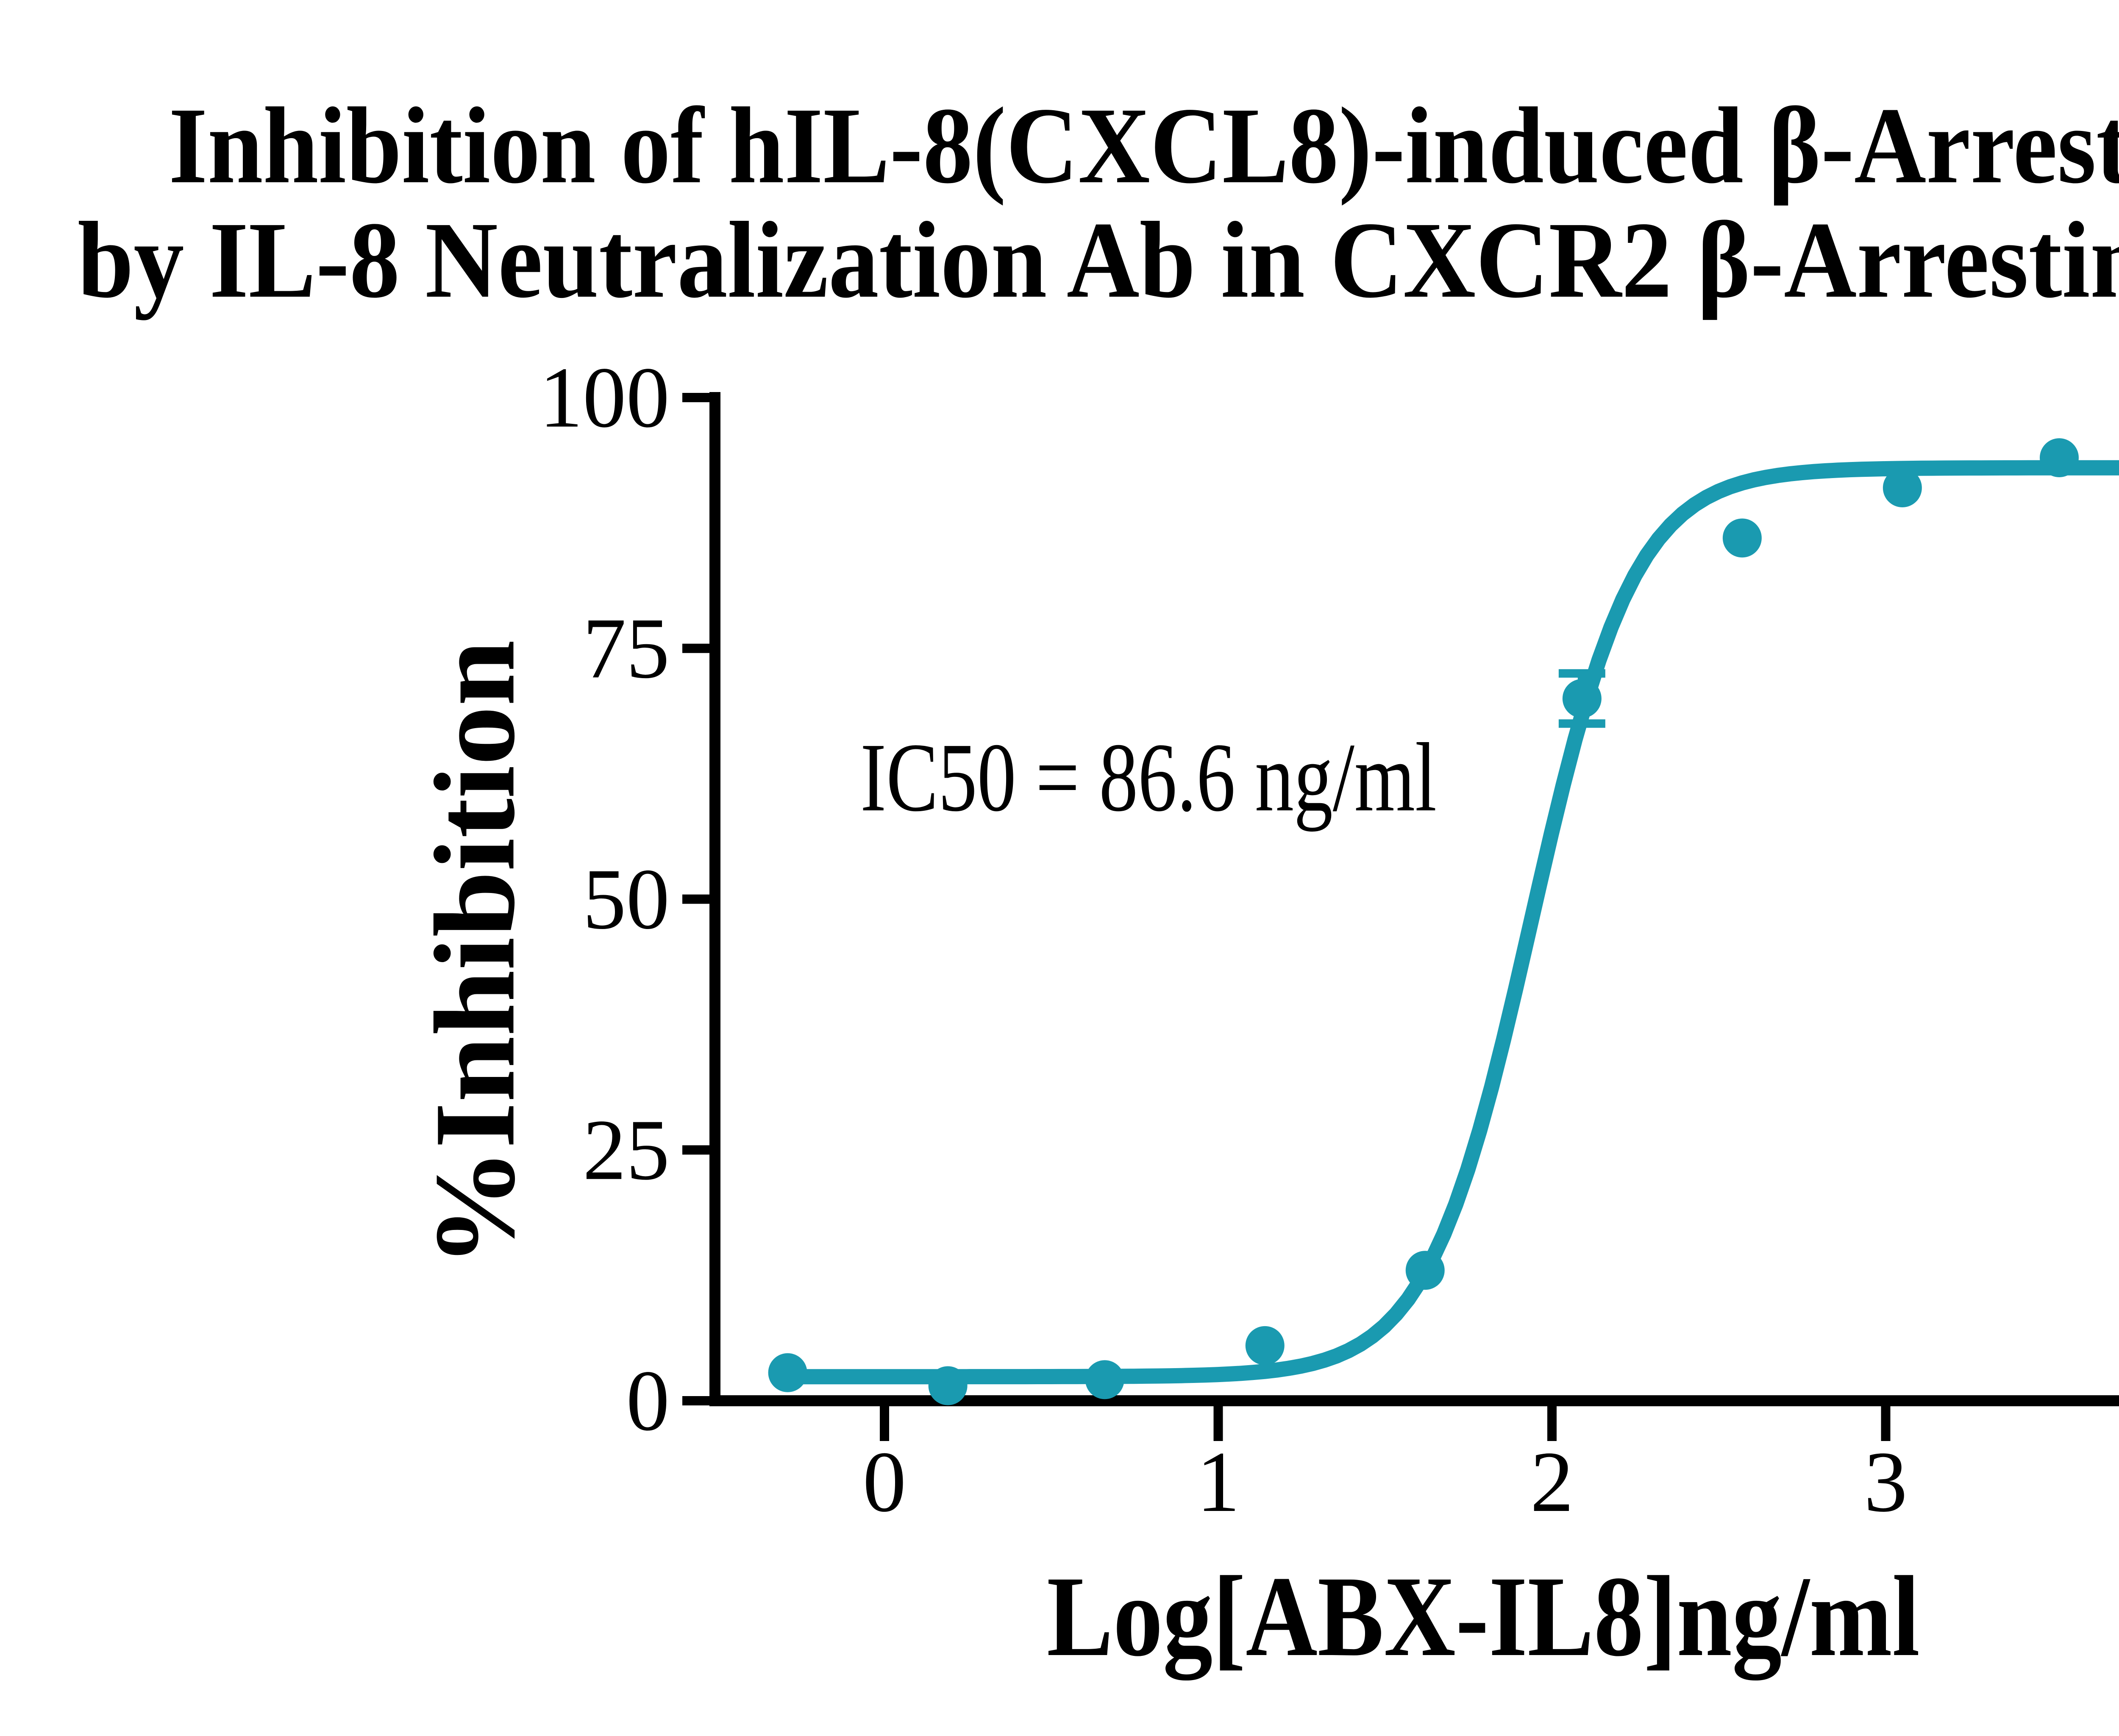  What do you see at coordinates (1148, 777) in the screenshot?
I see `ic50-annotation: IC50 = 86.6 ng/ml` at bounding box center [1148, 777].